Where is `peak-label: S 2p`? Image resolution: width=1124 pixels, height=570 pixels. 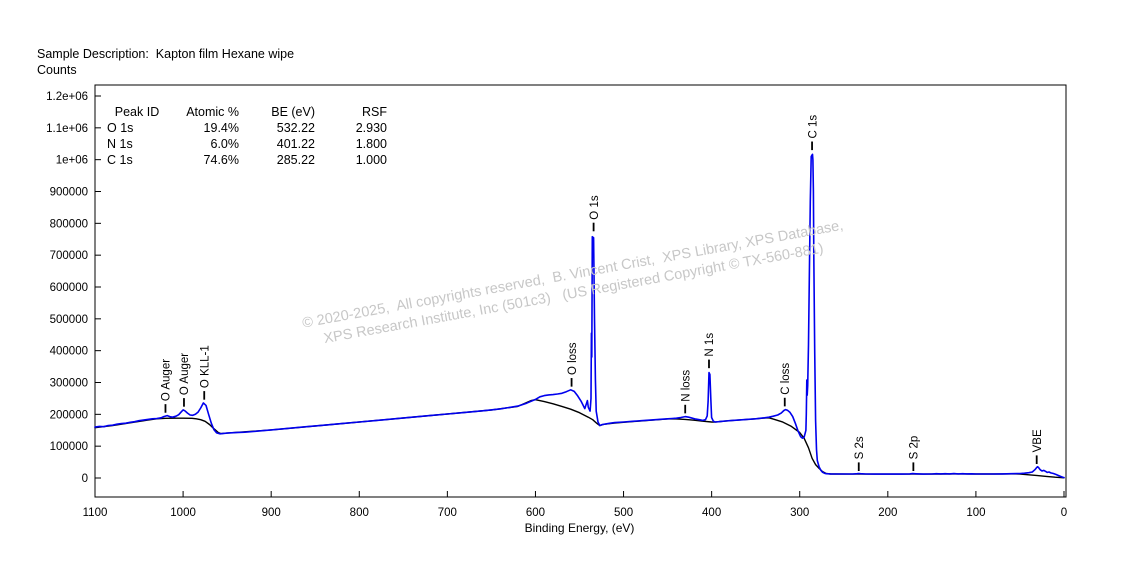 peak-label: S 2p is located at coordinates (915, 448).